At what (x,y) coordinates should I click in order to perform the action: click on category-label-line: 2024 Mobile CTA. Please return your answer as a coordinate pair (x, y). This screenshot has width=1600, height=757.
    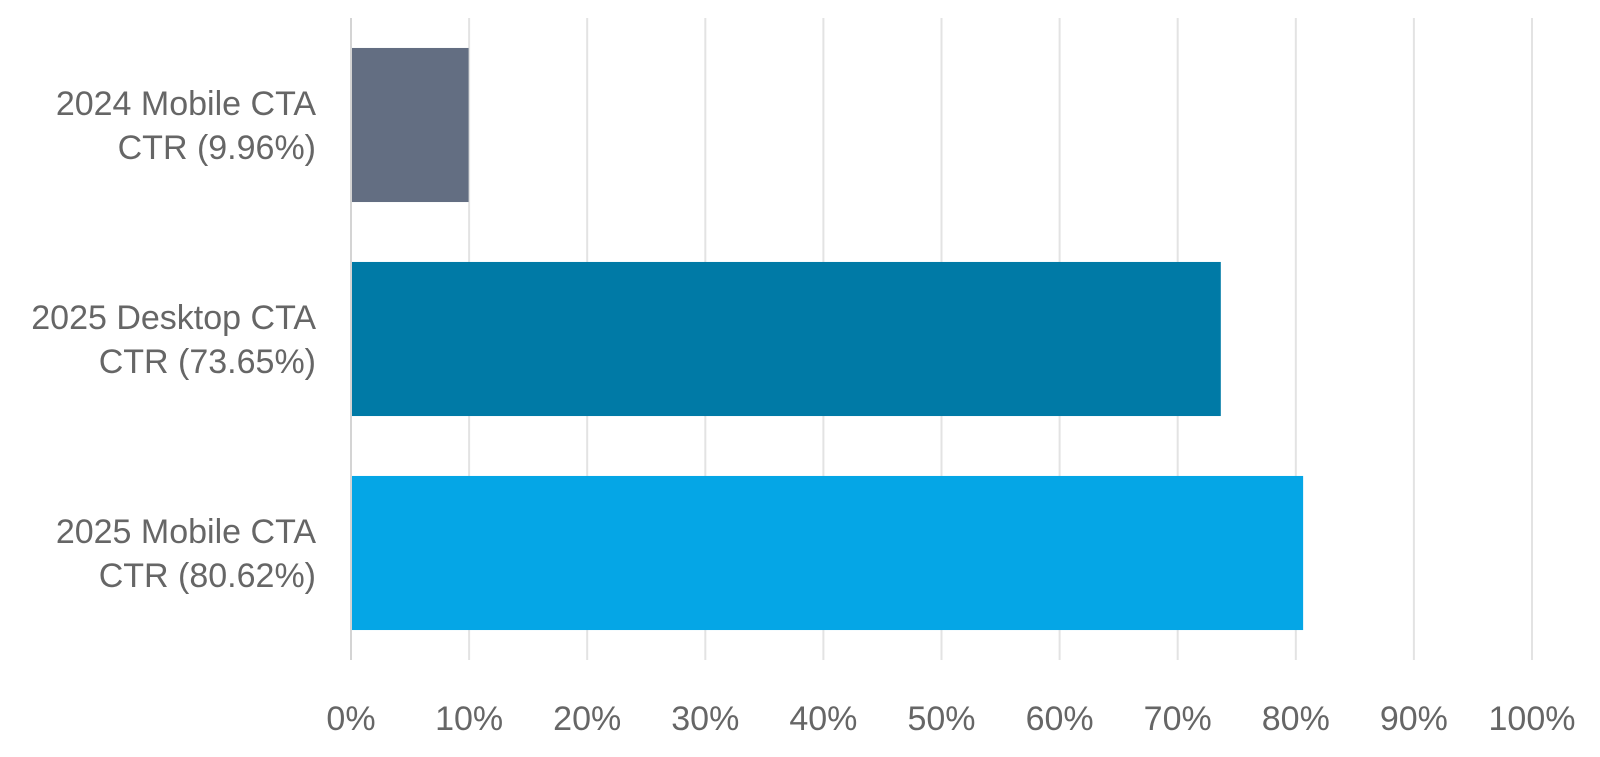
    Looking at the image, I should click on (186, 104).